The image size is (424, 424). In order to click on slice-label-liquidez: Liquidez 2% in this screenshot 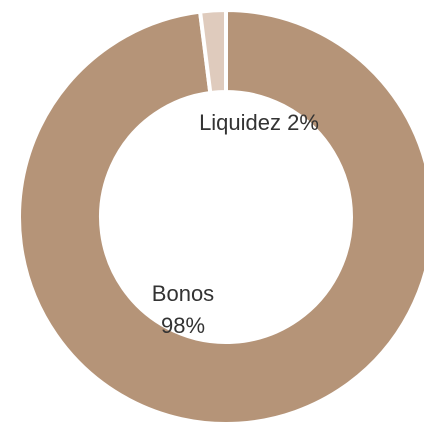, I will do `click(259, 122)`.